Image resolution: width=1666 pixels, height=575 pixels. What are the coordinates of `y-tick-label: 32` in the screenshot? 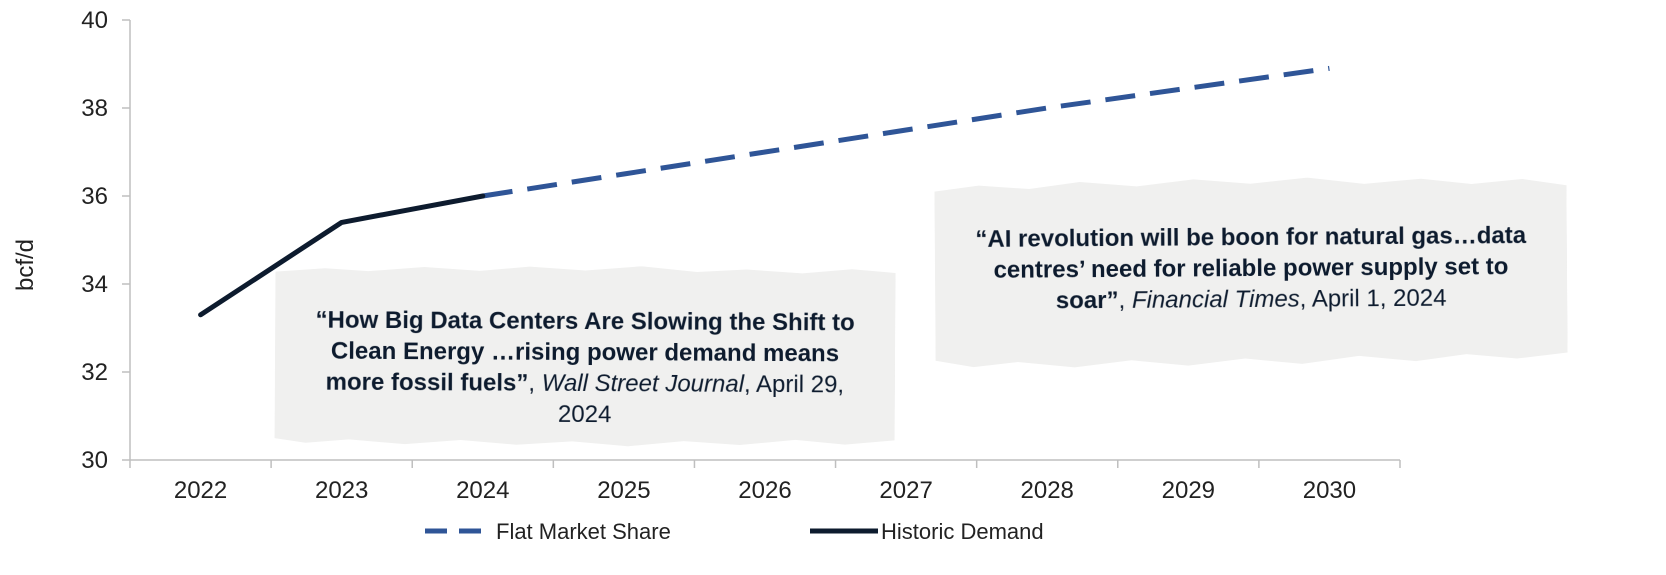 It's located at (94, 372).